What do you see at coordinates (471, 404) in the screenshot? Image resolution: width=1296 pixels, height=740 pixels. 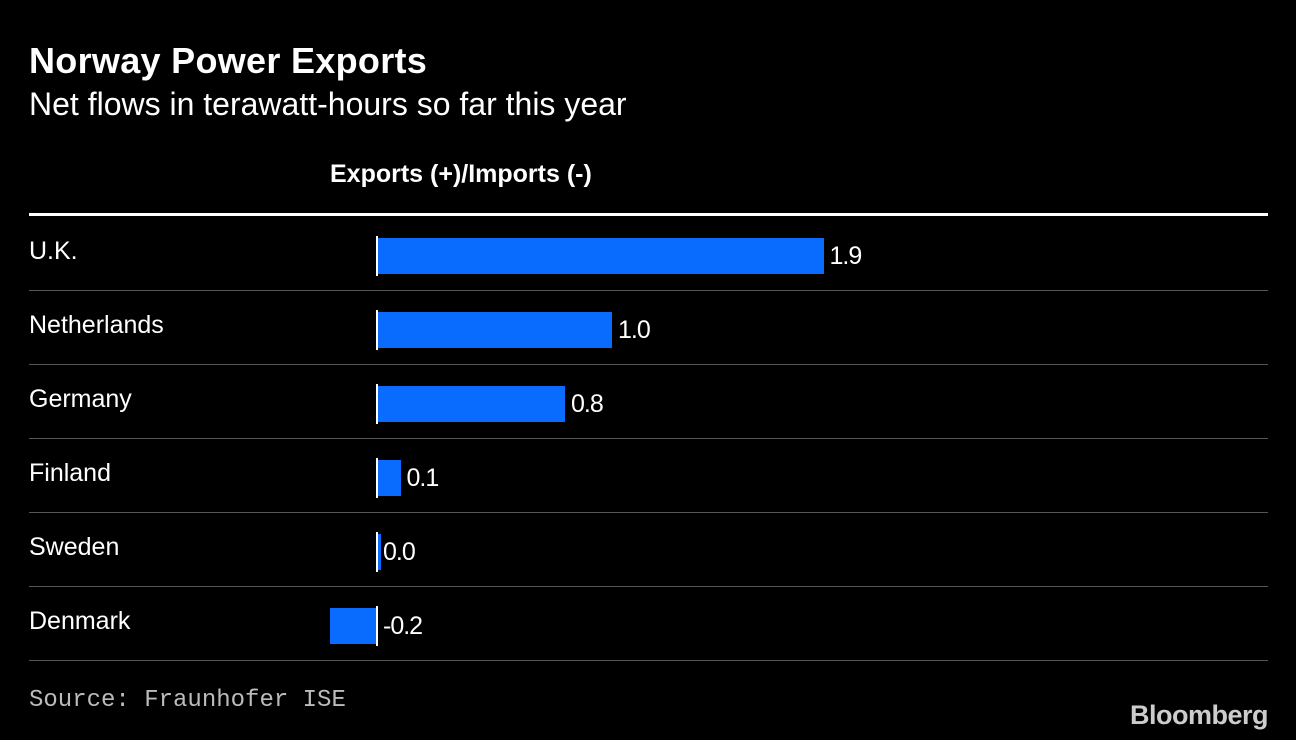 I see `bar-germany` at bounding box center [471, 404].